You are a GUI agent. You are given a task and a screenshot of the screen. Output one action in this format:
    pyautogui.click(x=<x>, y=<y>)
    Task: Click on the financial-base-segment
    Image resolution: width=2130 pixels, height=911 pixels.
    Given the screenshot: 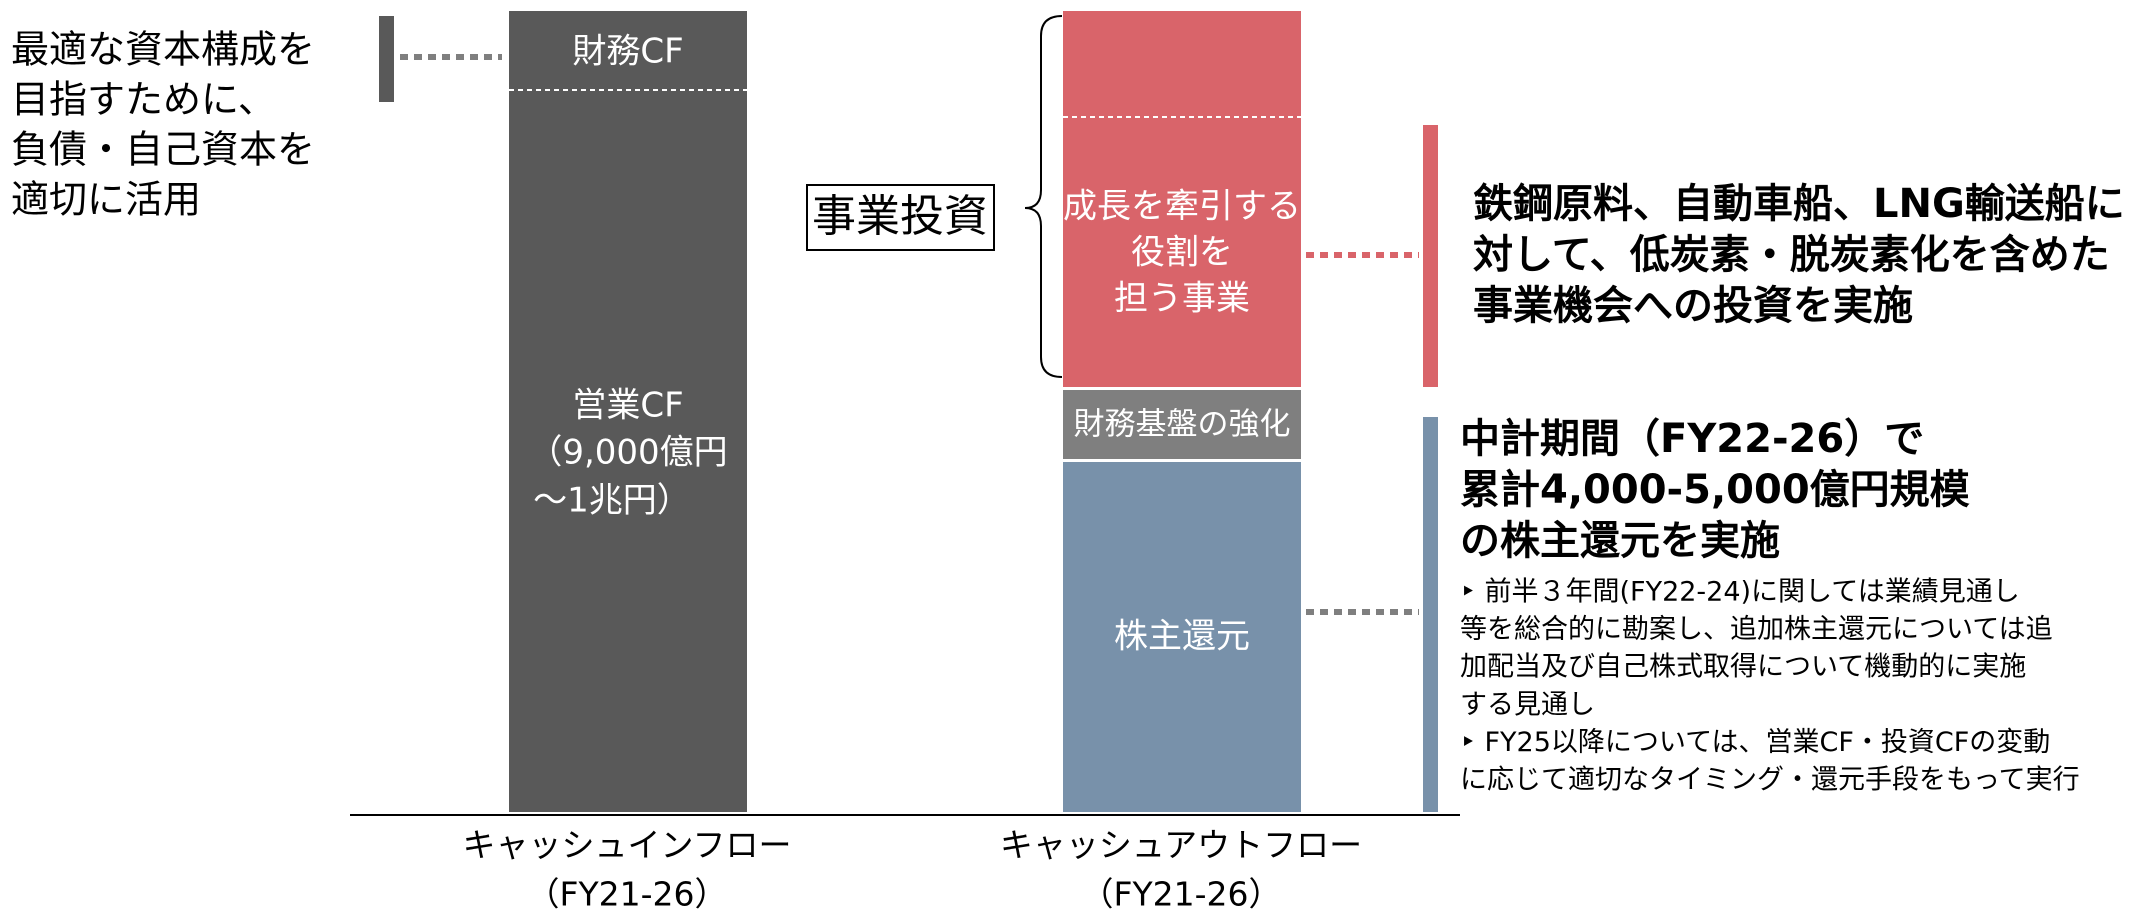 What is the action you would take?
    pyautogui.click(x=1182, y=424)
    